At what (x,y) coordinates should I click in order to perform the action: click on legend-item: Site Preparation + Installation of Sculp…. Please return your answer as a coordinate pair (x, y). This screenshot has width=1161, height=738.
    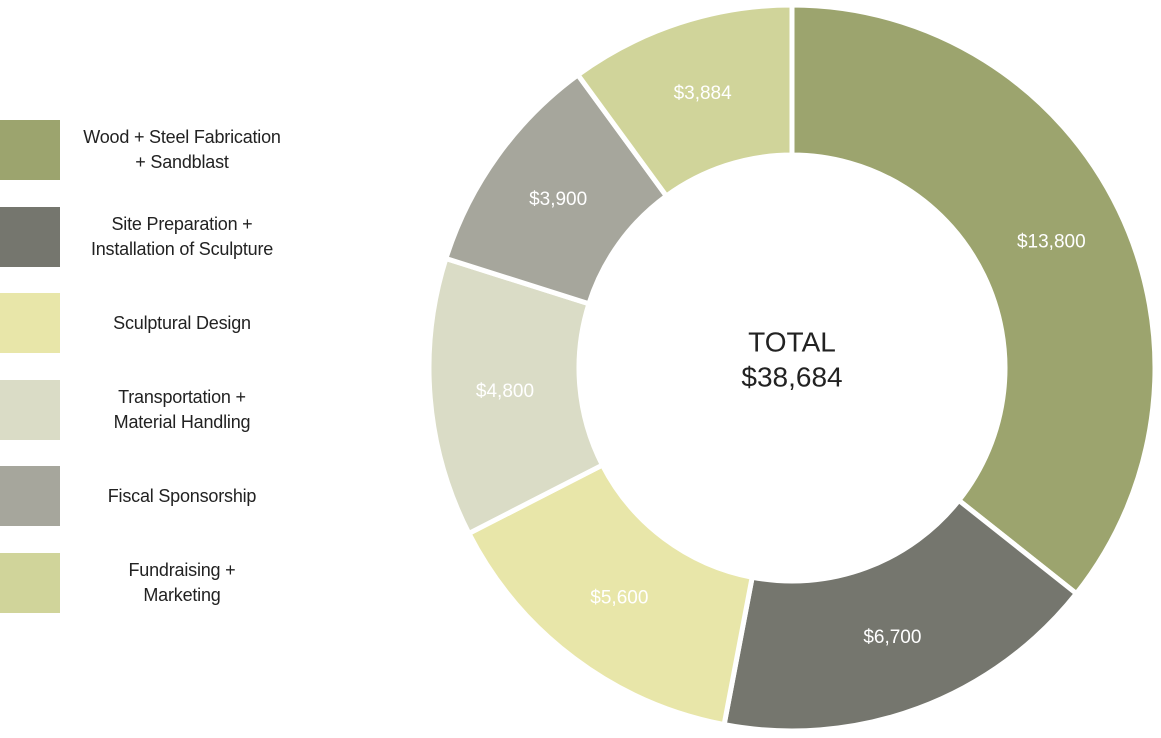
    Looking at the image, I should click on (185, 236).